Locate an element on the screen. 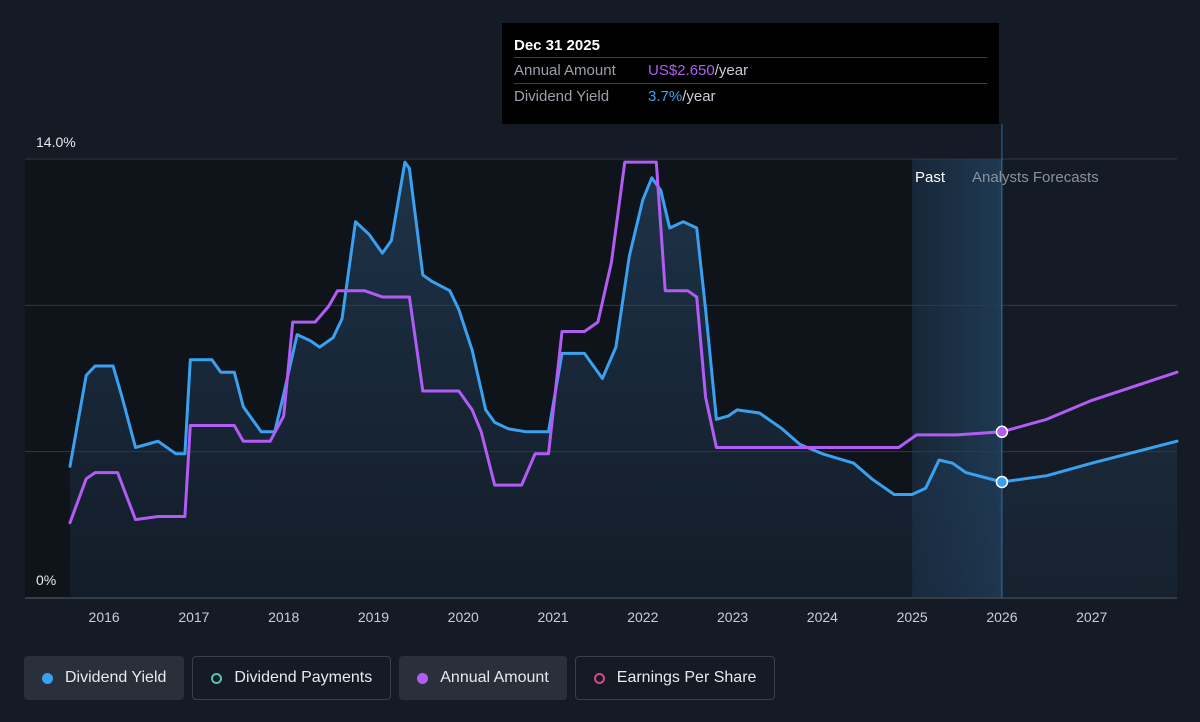 The width and height of the screenshot is (1200, 722). tooltip-key: Annual Amount is located at coordinates (565, 70).